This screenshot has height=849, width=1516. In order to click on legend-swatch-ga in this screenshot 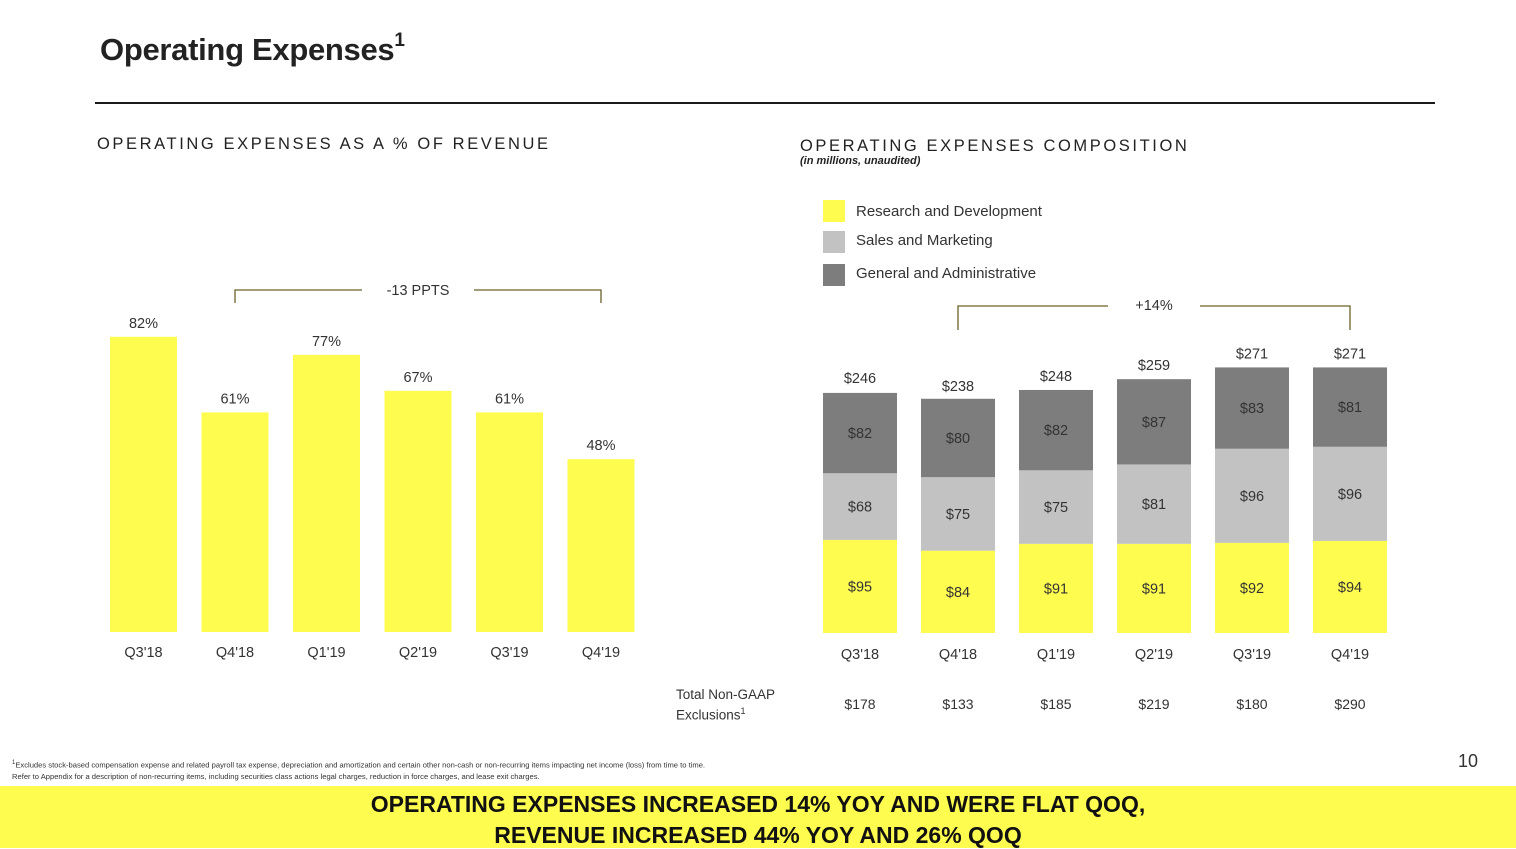, I will do `click(834, 275)`.